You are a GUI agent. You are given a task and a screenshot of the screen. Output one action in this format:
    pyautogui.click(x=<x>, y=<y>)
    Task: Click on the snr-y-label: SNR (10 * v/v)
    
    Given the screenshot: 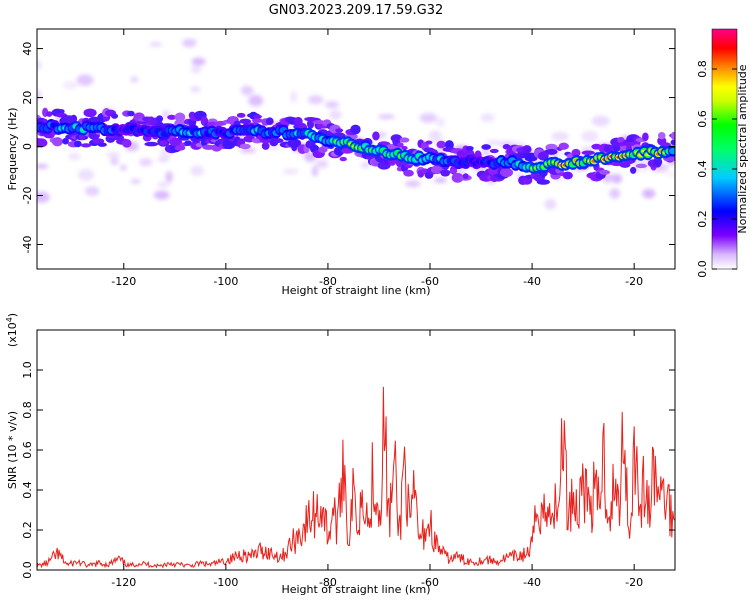 What is the action you would take?
    pyautogui.click(x=12, y=450)
    